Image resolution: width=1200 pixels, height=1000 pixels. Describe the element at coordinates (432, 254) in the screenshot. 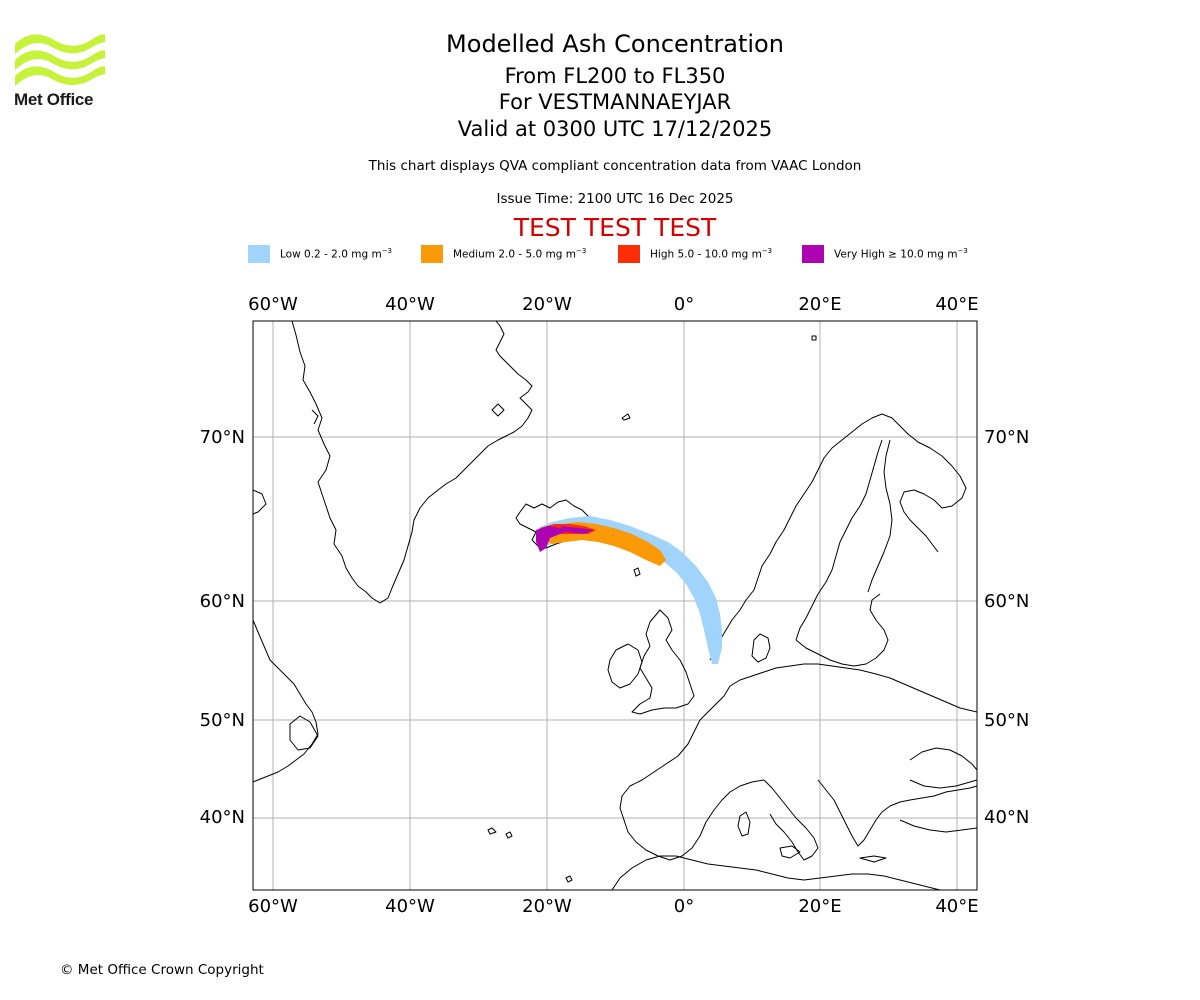

I see `legend-swatch-medium` at that location.